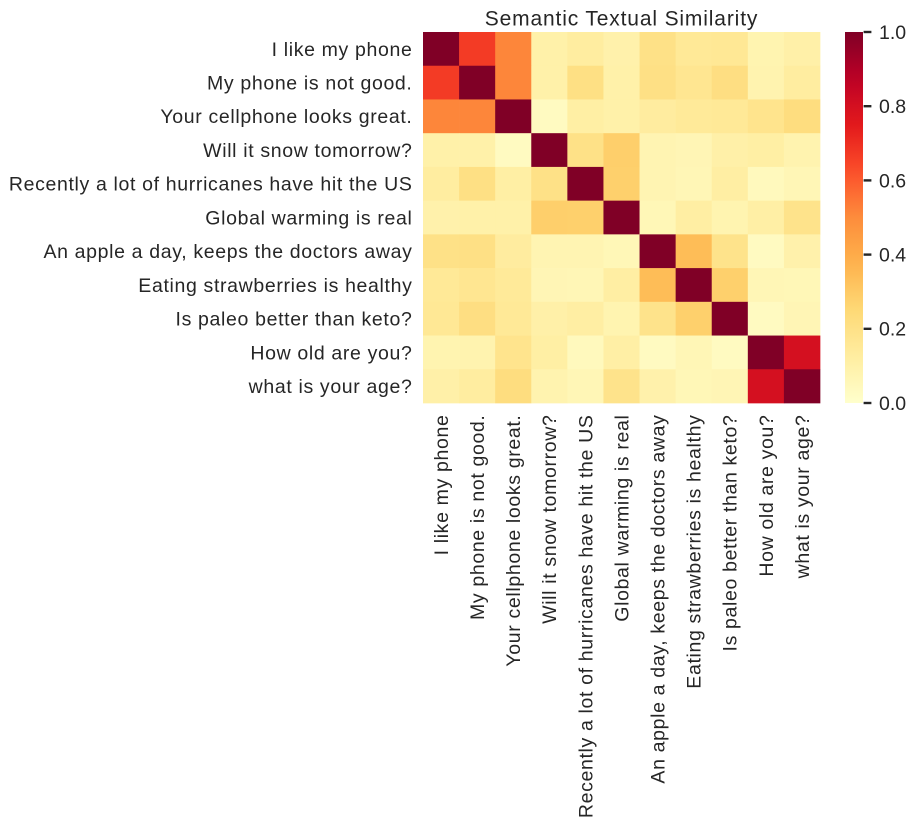 The width and height of the screenshot is (915, 831). What do you see at coordinates (892, 330) in the screenshot?
I see `svg-text: 0.2` at bounding box center [892, 330].